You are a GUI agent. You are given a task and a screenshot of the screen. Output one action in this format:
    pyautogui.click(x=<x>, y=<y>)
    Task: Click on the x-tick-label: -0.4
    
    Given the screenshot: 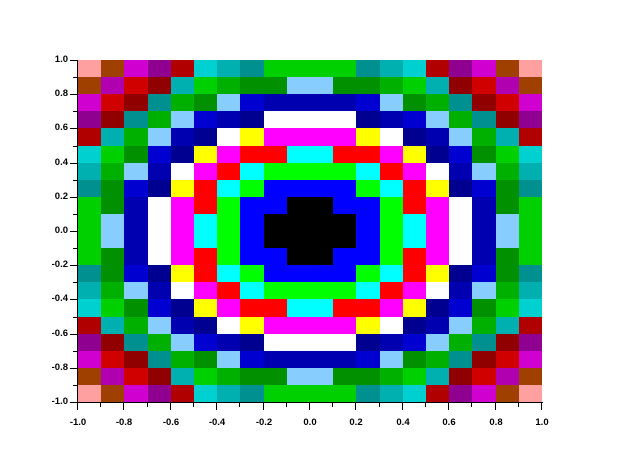 What is the action you would take?
    pyautogui.click(x=217, y=422)
    